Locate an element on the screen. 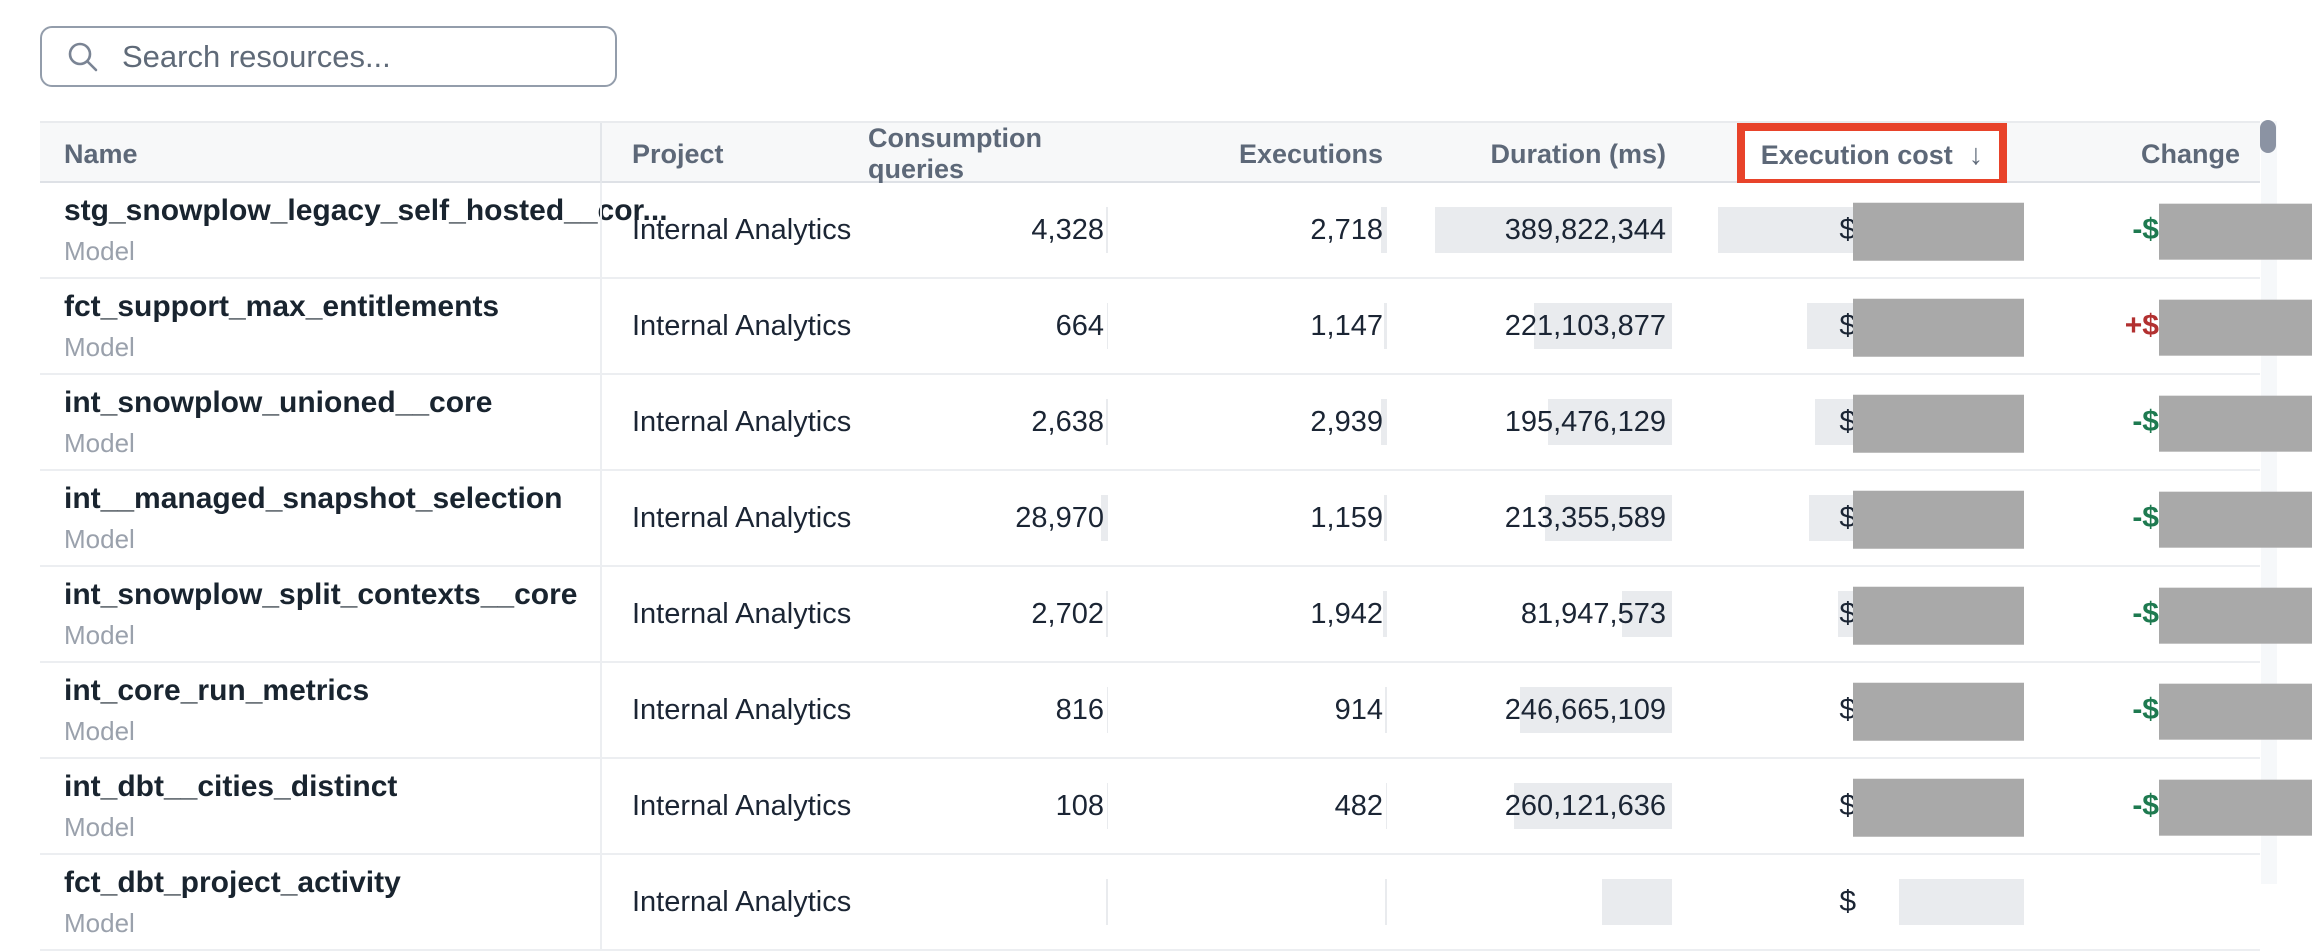  resource-name: int__managed_snapshot_selection is located at coordinates (313, 498).